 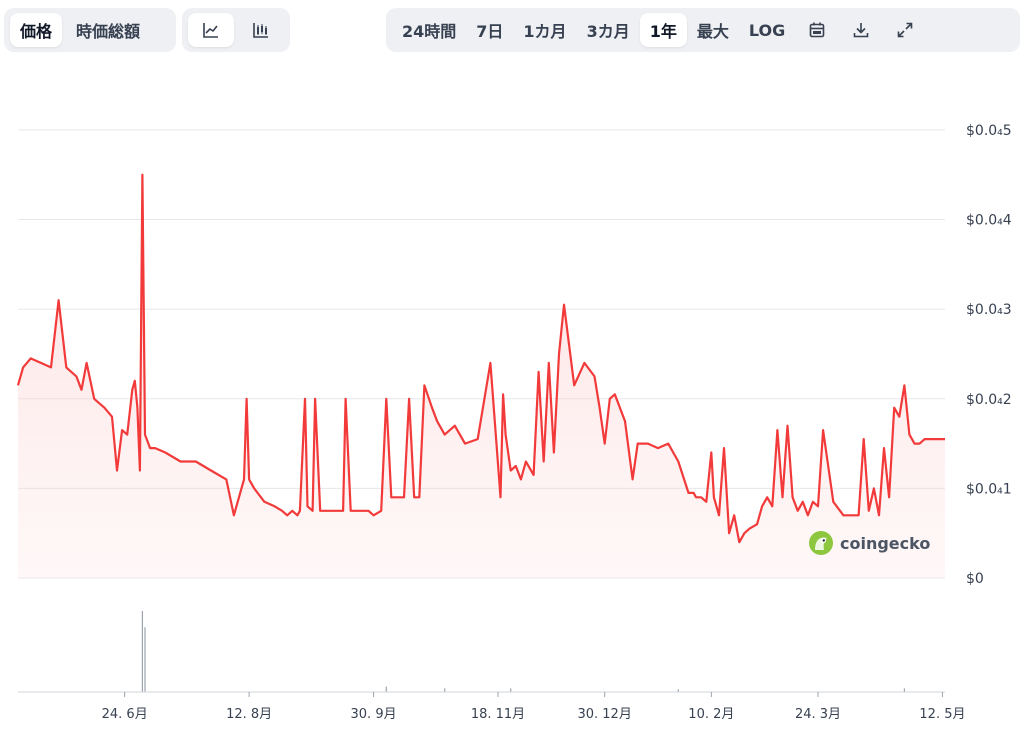 I want to click on tab-market-cap: 時価総額, so click(x=108, y=31).